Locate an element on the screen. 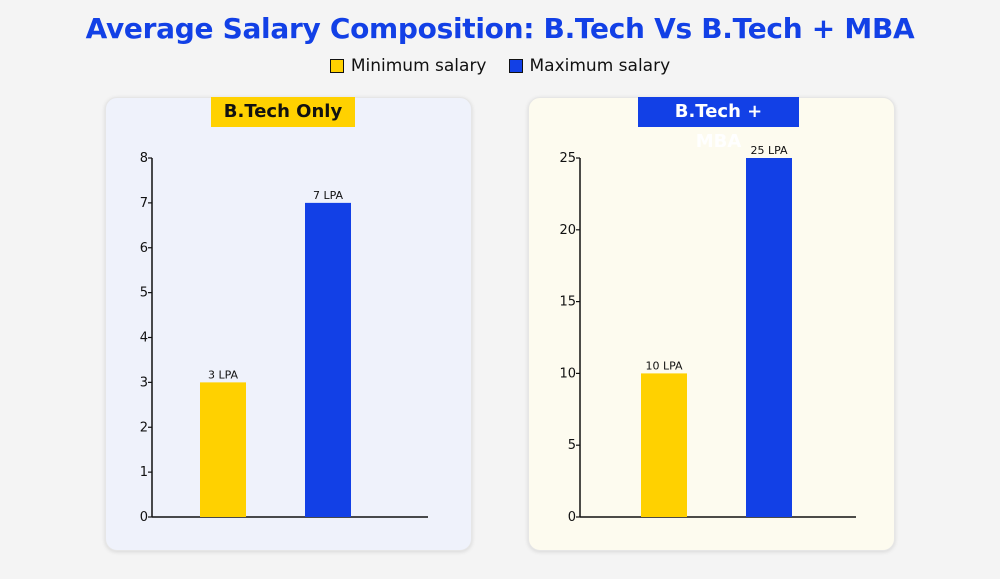  legend-item-max: Maximum salary is located at coordinates (589, 66).